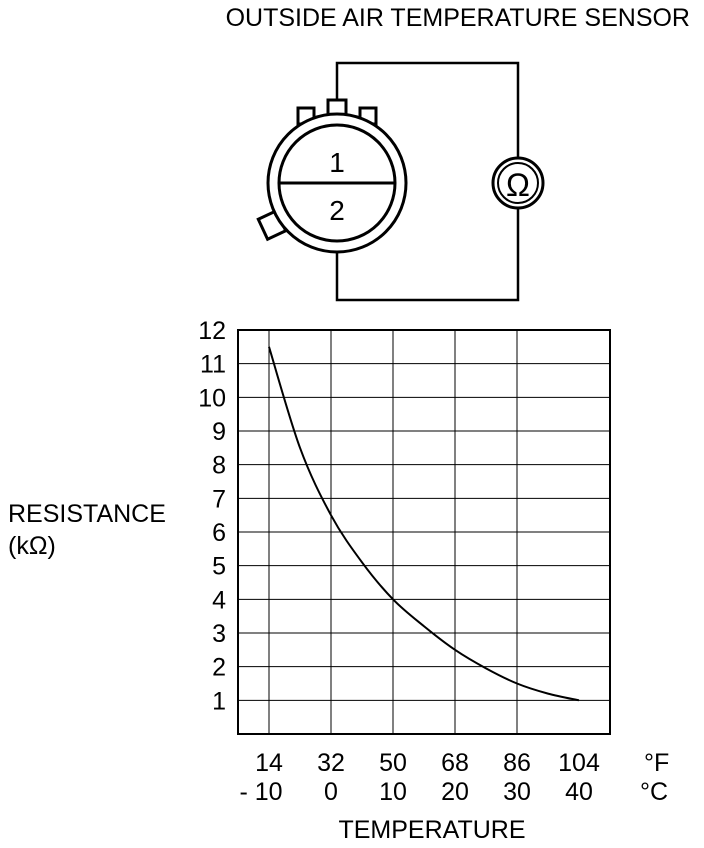  I want to click on x-tick-label-c: 40, so click(579, 792).